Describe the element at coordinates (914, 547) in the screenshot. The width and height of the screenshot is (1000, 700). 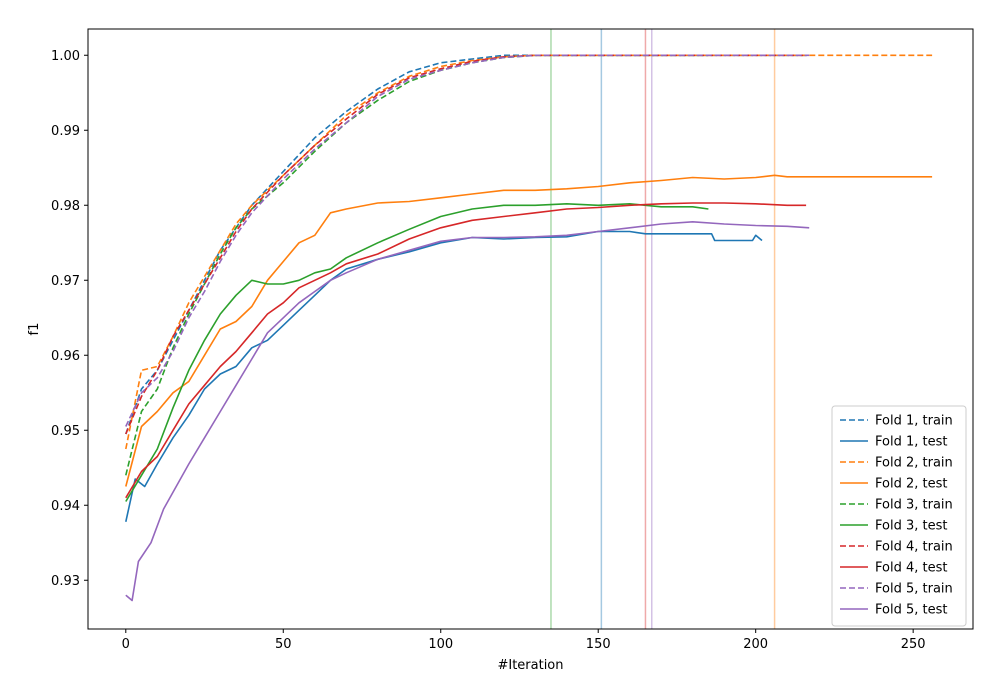
I see `legend-label-6: Fold 4, train` at that location.